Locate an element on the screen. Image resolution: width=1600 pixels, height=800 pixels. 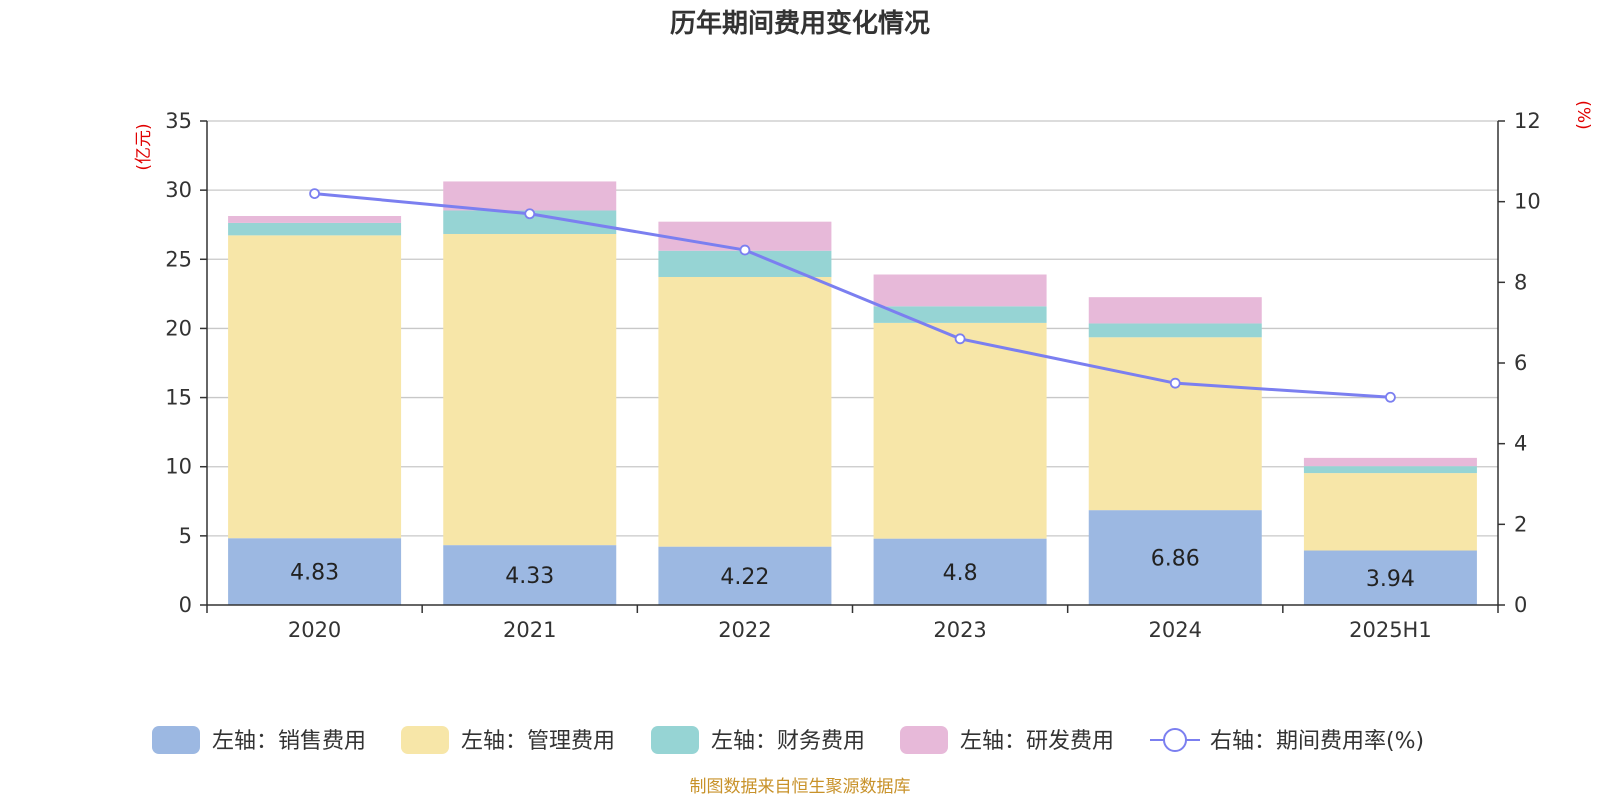
legend-label: 左轴：管理费用 is located at coordinates (538, 741).